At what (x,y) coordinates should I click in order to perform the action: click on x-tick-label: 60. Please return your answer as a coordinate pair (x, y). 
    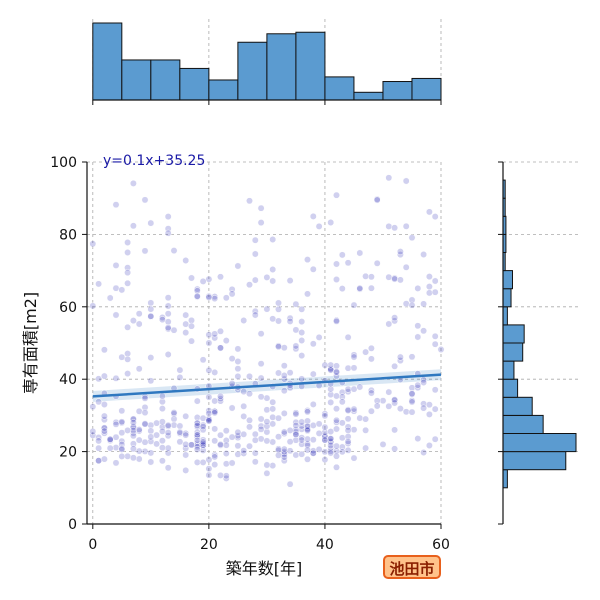
    Looking at the image, I should click on (441, 545).